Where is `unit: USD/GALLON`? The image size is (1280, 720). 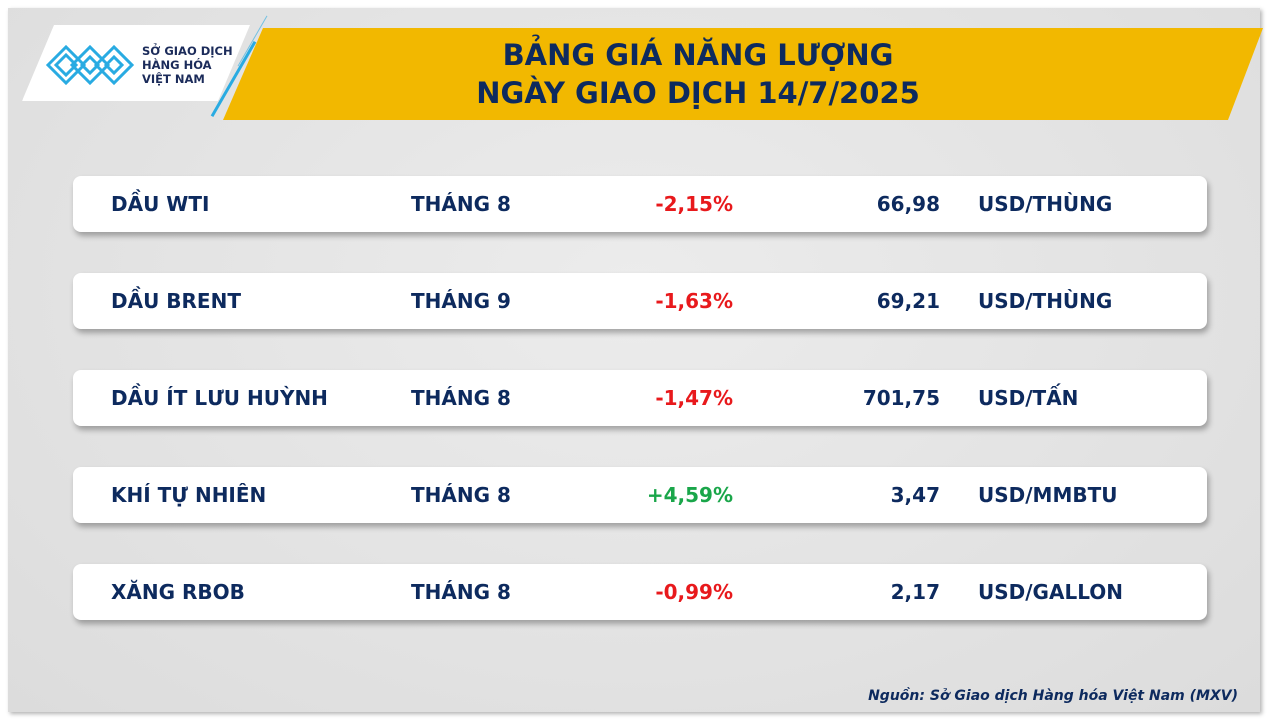
unit: USD/GALLON is located at coordinates (1050, 592).